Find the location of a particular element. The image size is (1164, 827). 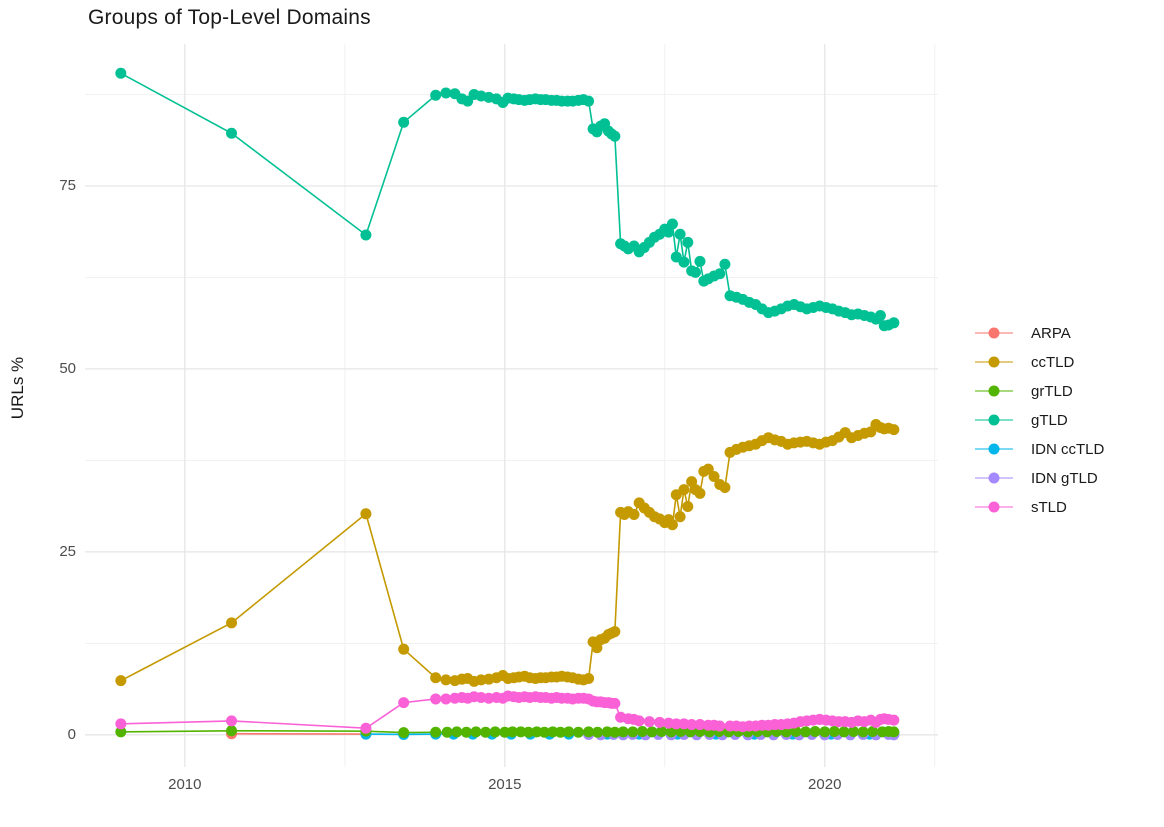

legend-key-grtld is located at coordinates (994, 391).